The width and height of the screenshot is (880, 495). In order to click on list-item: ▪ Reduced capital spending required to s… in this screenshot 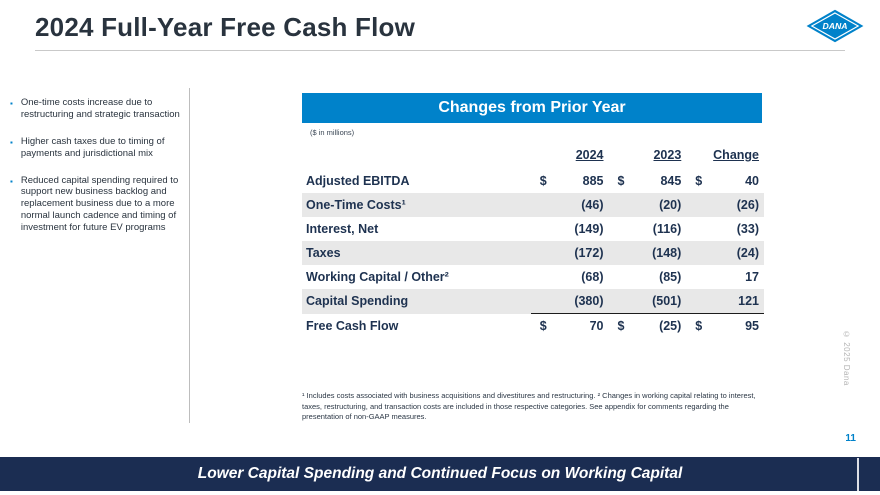, I will do `click(95, 204)`.